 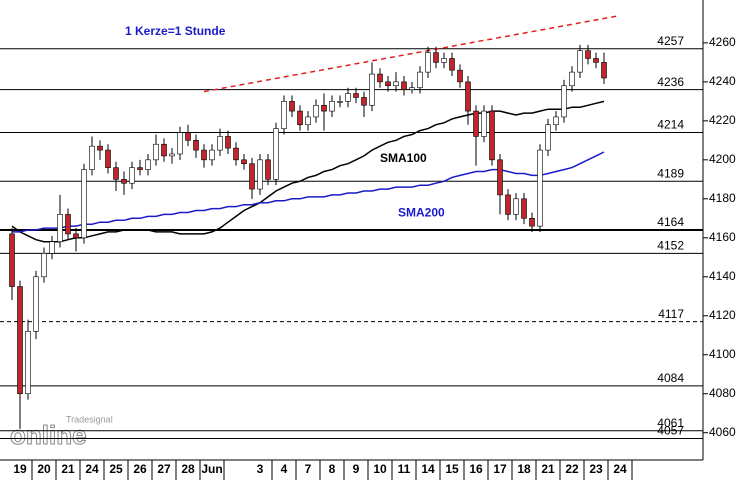 I want to click on x-tick-label: Jun, so click(x=211, y=469).